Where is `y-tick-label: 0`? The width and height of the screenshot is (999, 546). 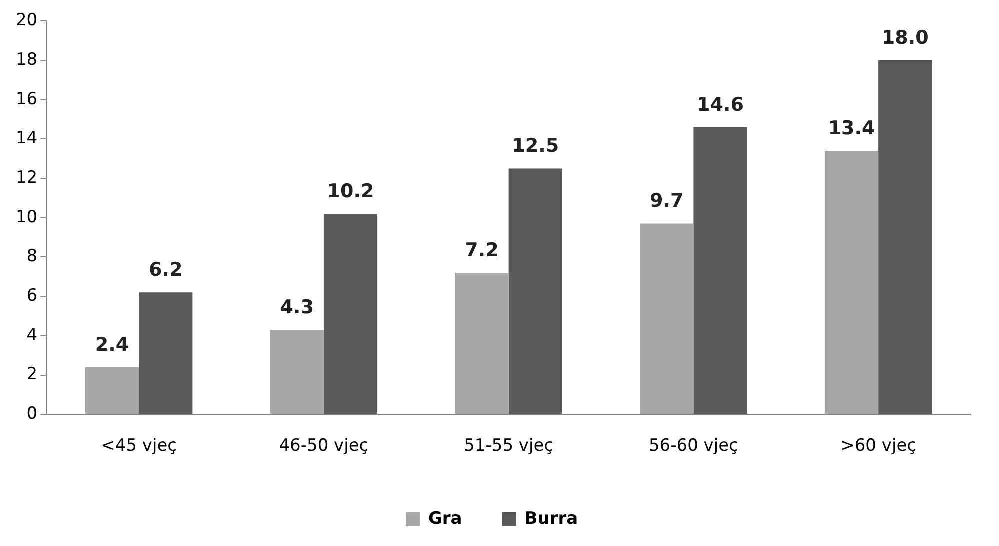 y-tick-label: 0 is located at coordinates (32, 414).